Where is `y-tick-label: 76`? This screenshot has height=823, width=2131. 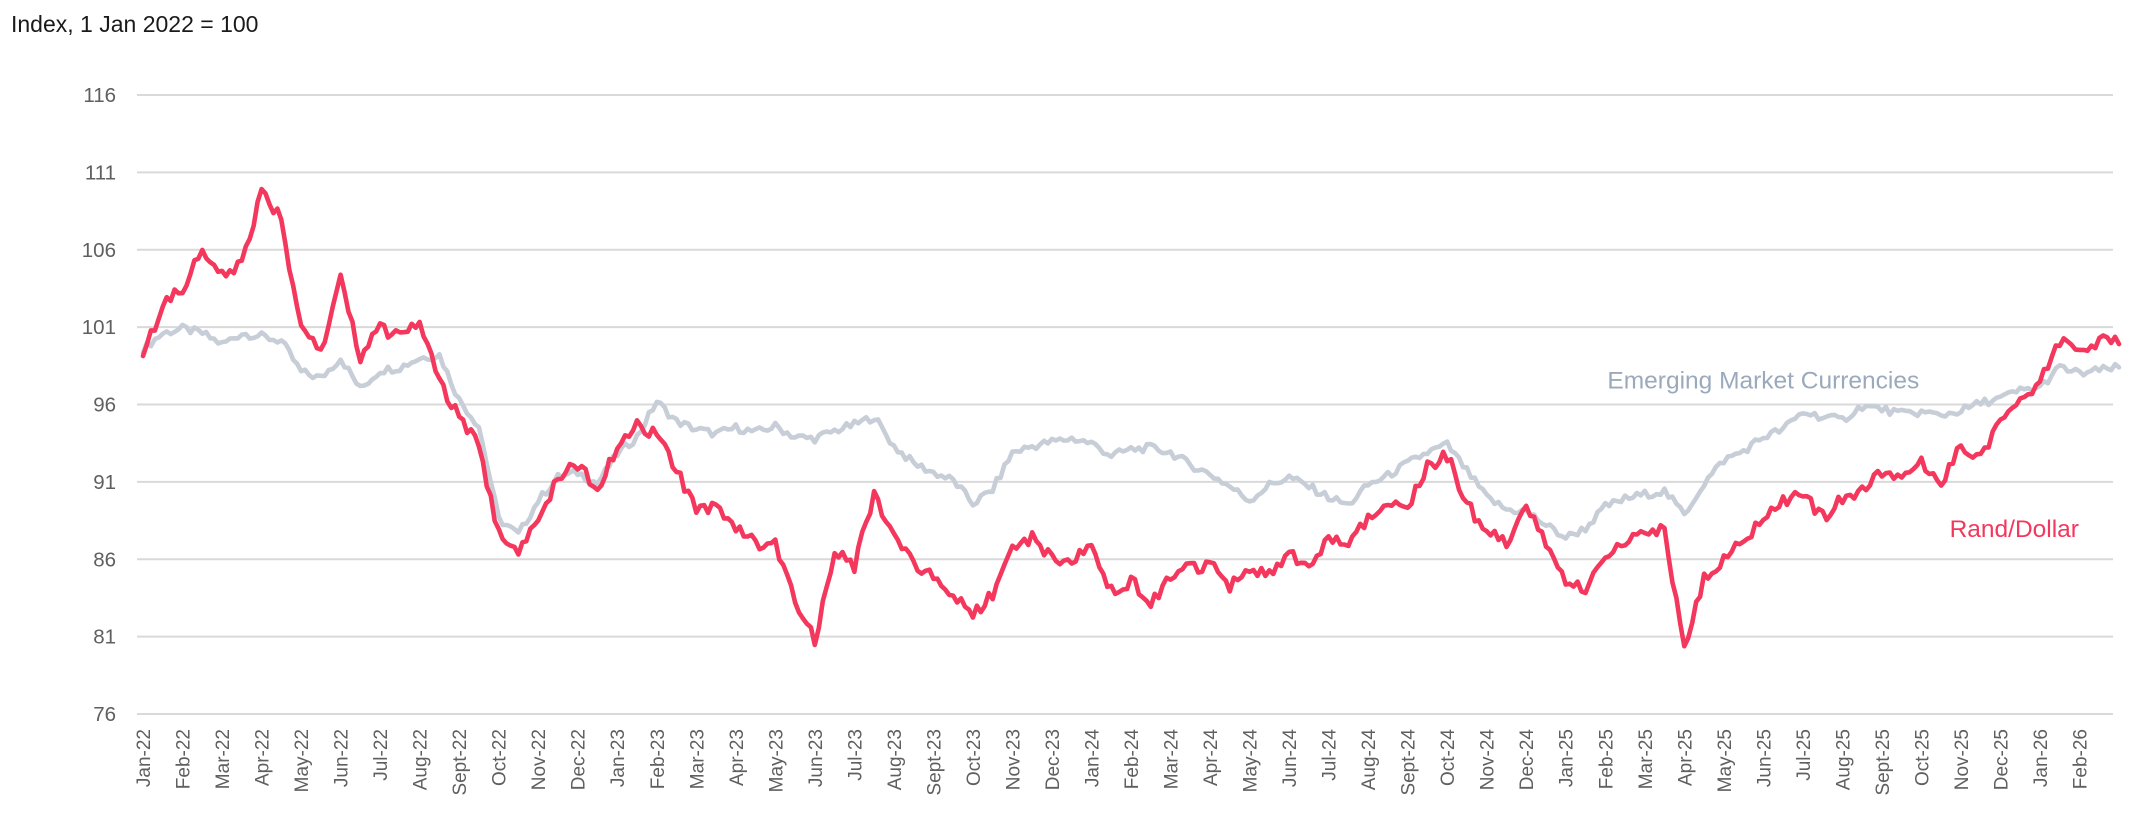 y-tick-label: 76 is located at coordinates (104, 714).